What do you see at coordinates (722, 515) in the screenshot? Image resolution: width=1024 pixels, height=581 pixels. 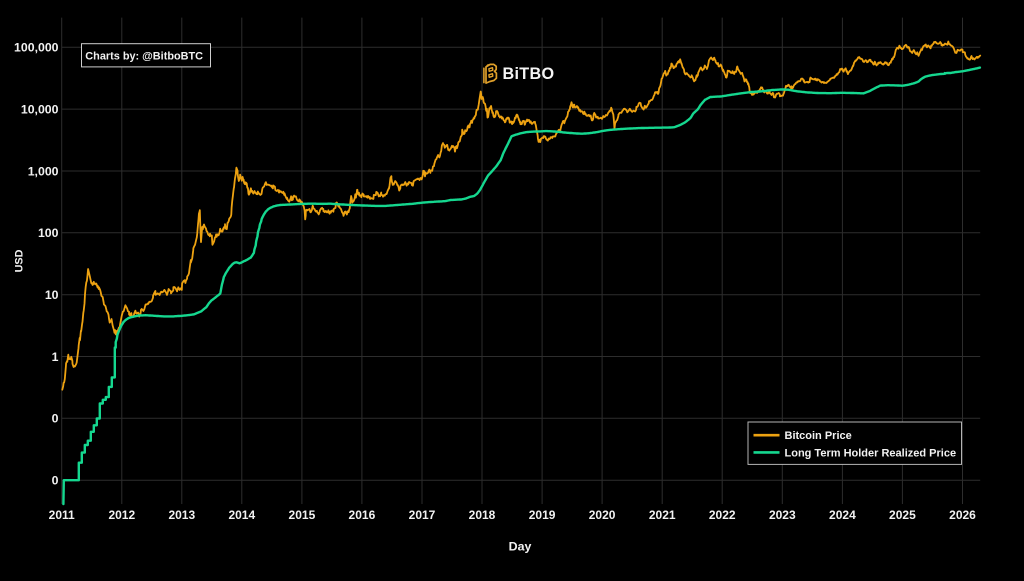 I see `svg-text: 2022` at bounding box center [722, 515].